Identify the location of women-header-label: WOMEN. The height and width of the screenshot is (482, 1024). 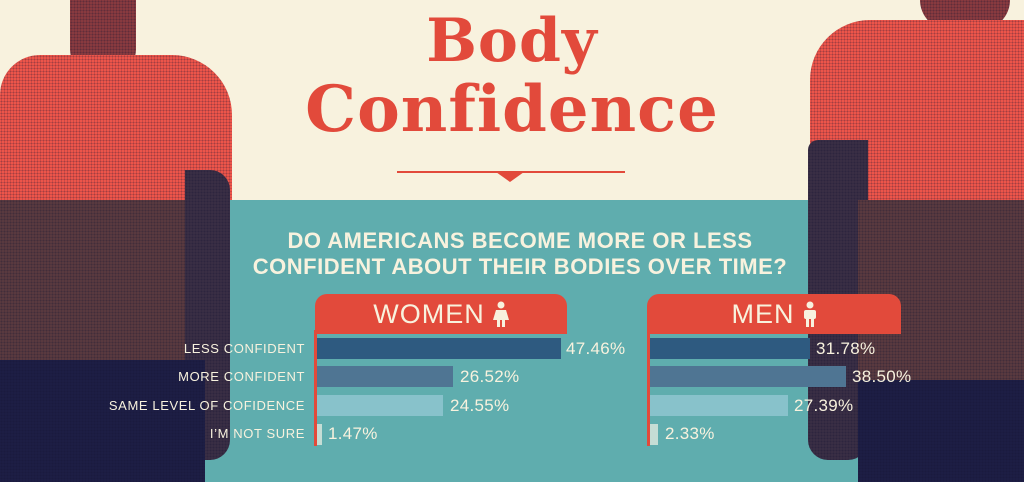
(429, 313).